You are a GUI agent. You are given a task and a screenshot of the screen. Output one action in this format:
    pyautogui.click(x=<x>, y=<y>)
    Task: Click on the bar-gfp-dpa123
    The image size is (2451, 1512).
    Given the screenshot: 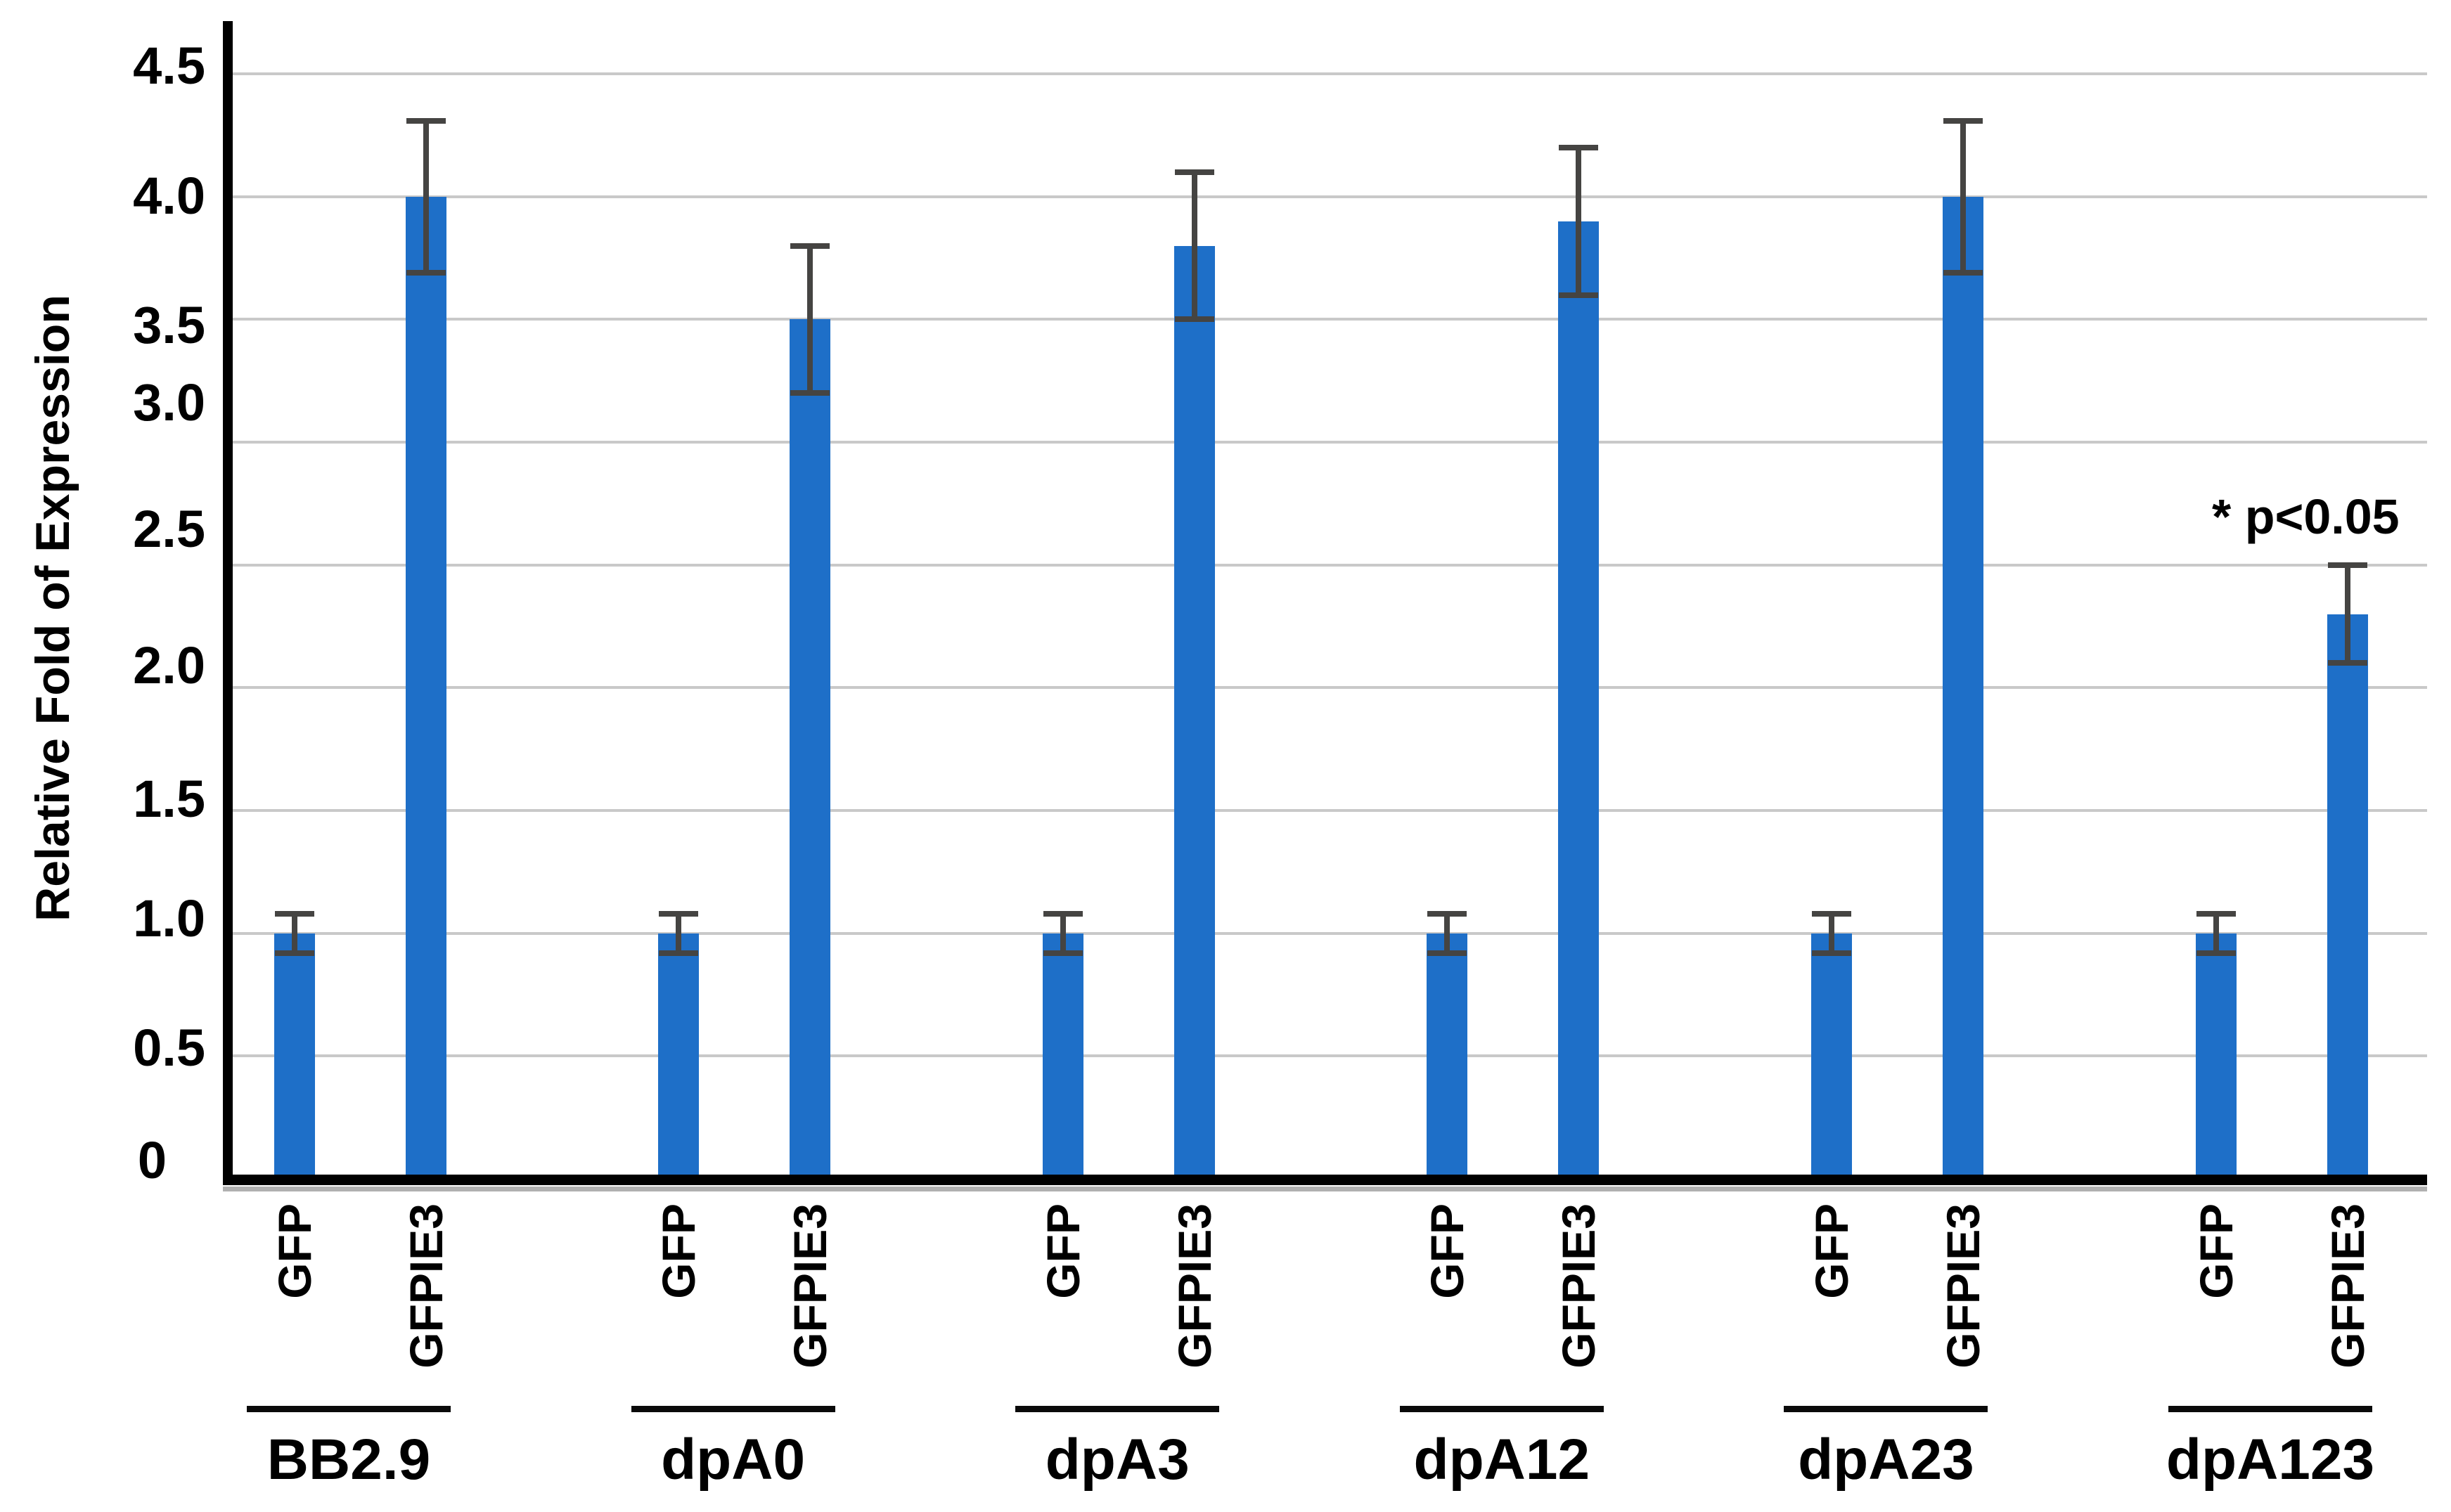 What is the action you would take?
    pyautogui.click(x=2216, y=1056)
    